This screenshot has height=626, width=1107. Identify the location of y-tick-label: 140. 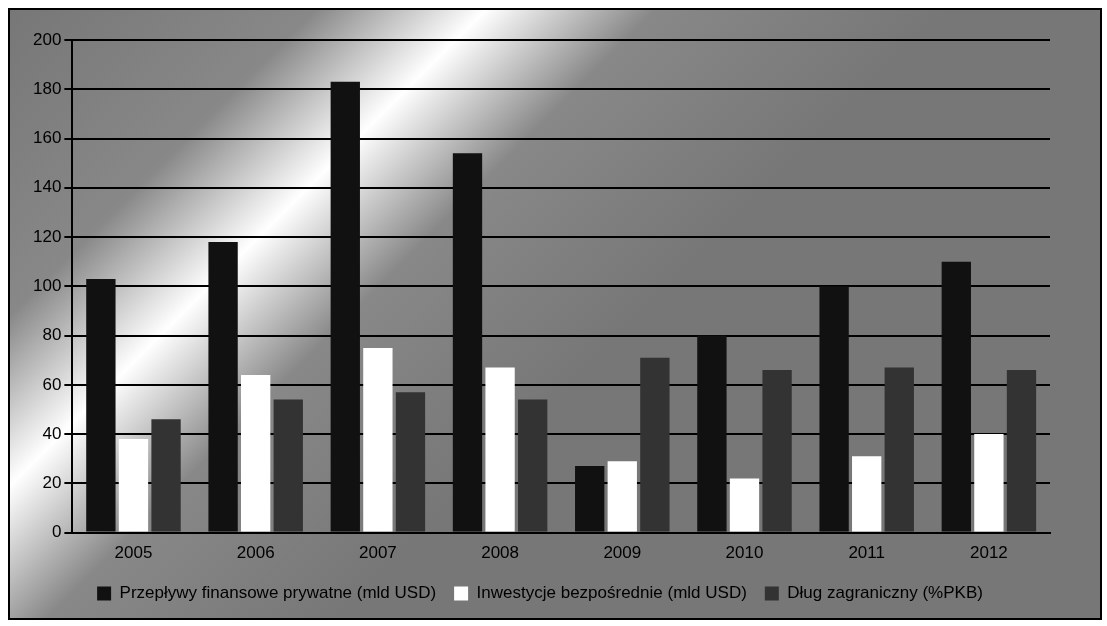
(47, 187).